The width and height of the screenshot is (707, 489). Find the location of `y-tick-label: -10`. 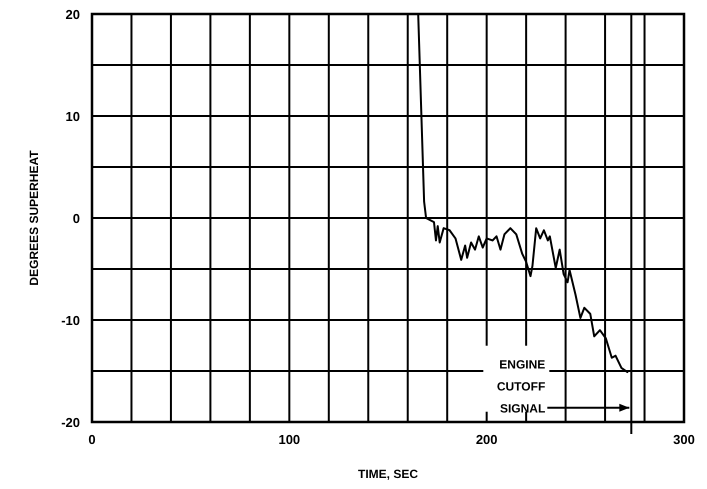

y-tick-label: -10 is located at coordinates (70, 320).